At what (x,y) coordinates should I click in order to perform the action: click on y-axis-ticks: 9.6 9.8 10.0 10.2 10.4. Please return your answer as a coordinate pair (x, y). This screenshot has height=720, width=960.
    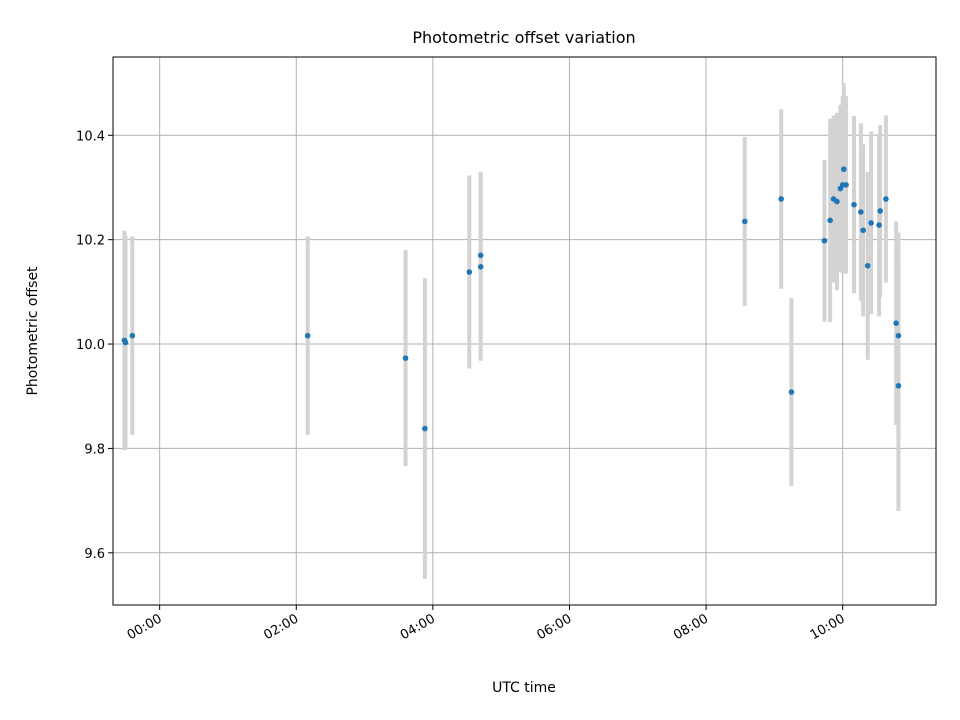
    Looking at the image, I should click on (94, 345).